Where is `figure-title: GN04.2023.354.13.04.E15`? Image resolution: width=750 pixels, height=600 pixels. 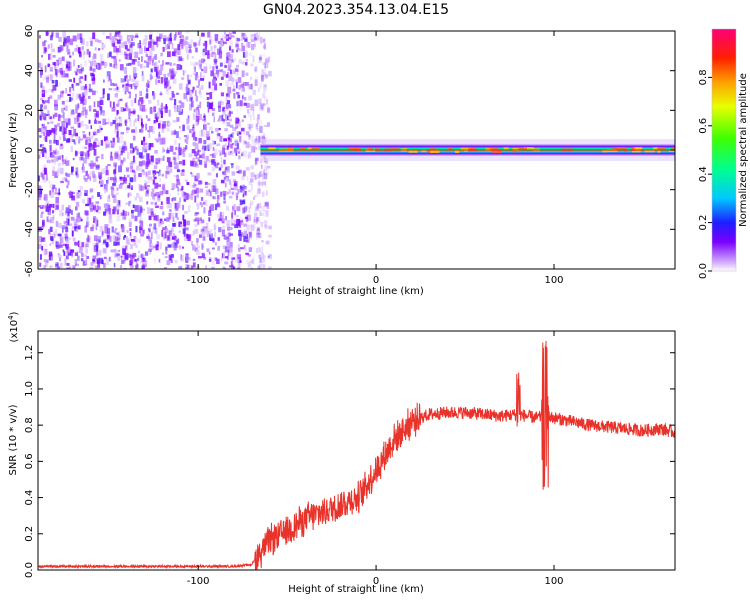
figure-title: GN04.2023.354.13.04.E15 is located at coordinates (356, 10).